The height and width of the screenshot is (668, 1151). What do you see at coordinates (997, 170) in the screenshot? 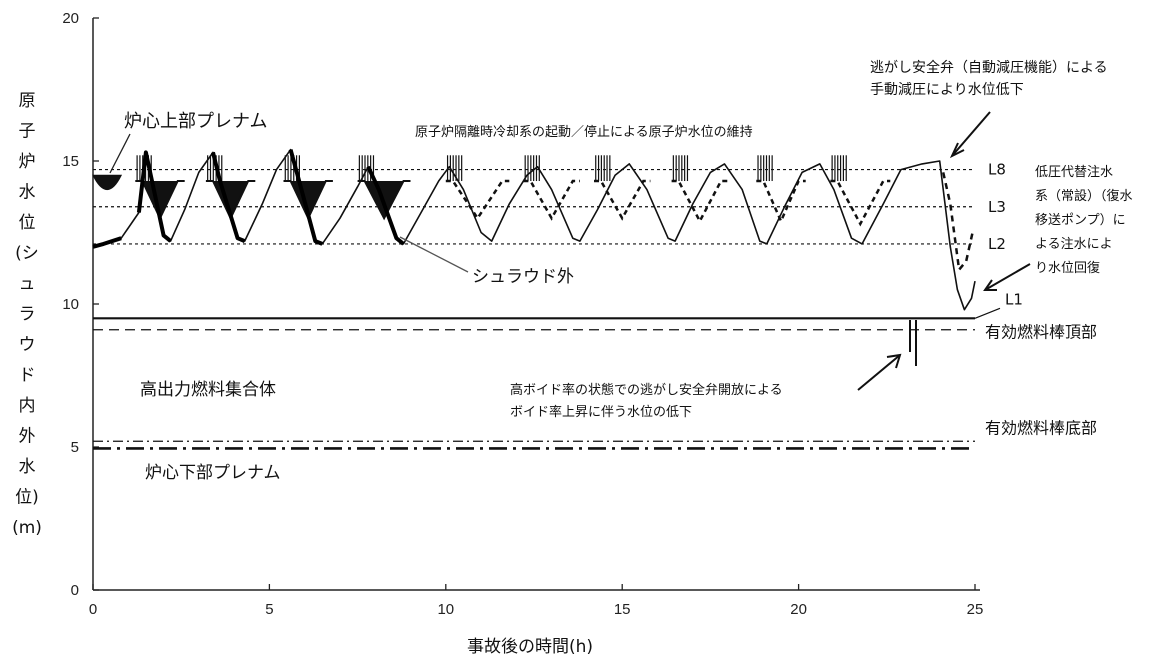
I see `ref-line-l8-label: L8` at bounding box center [997, 170].